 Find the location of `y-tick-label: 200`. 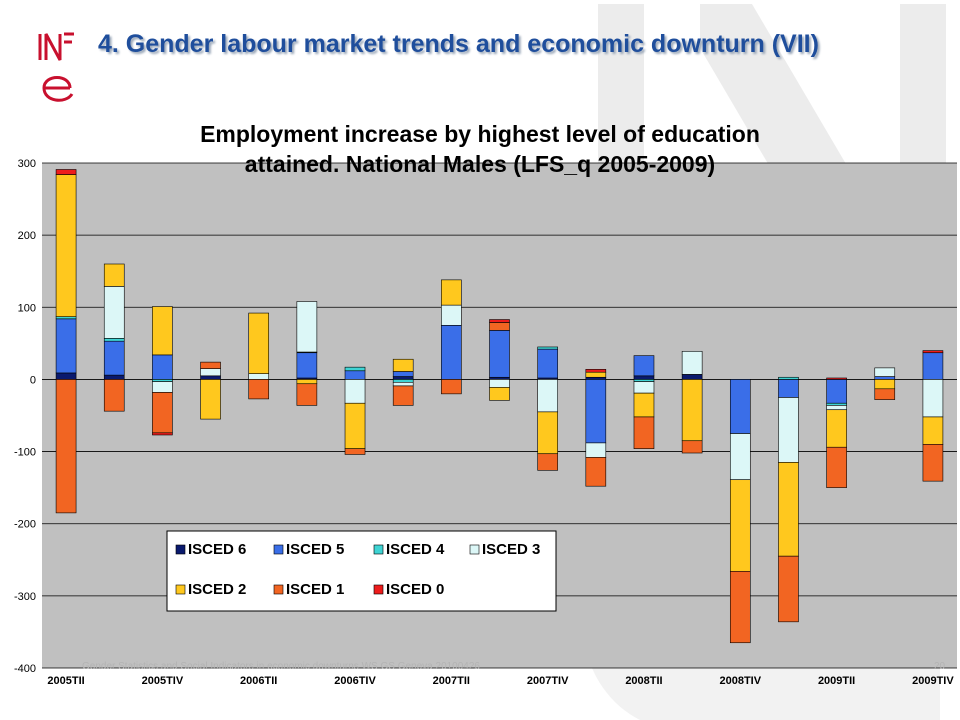

y-tick-label: 200 is located at coordinates (27, 236).